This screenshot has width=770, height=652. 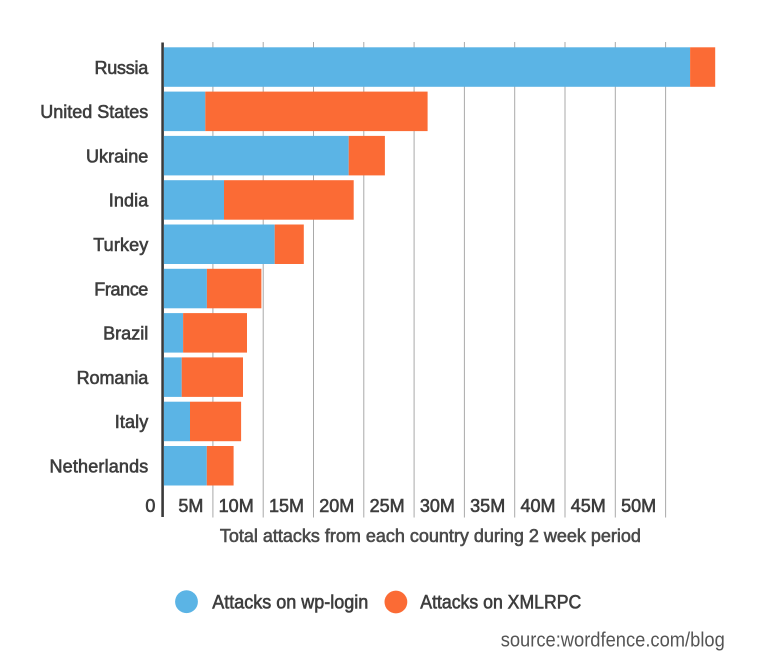 What do you see at coordinates (537, 506) in the screenshot?
I see `svg-text: 40M` at bounding box center [537, 506].